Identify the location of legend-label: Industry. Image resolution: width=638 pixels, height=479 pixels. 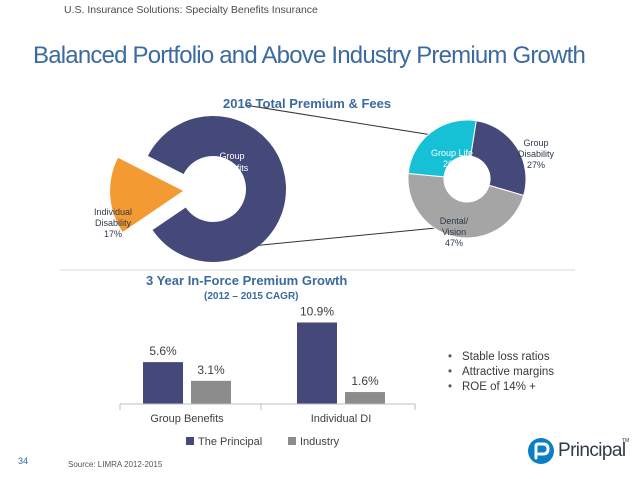
(320, 442).